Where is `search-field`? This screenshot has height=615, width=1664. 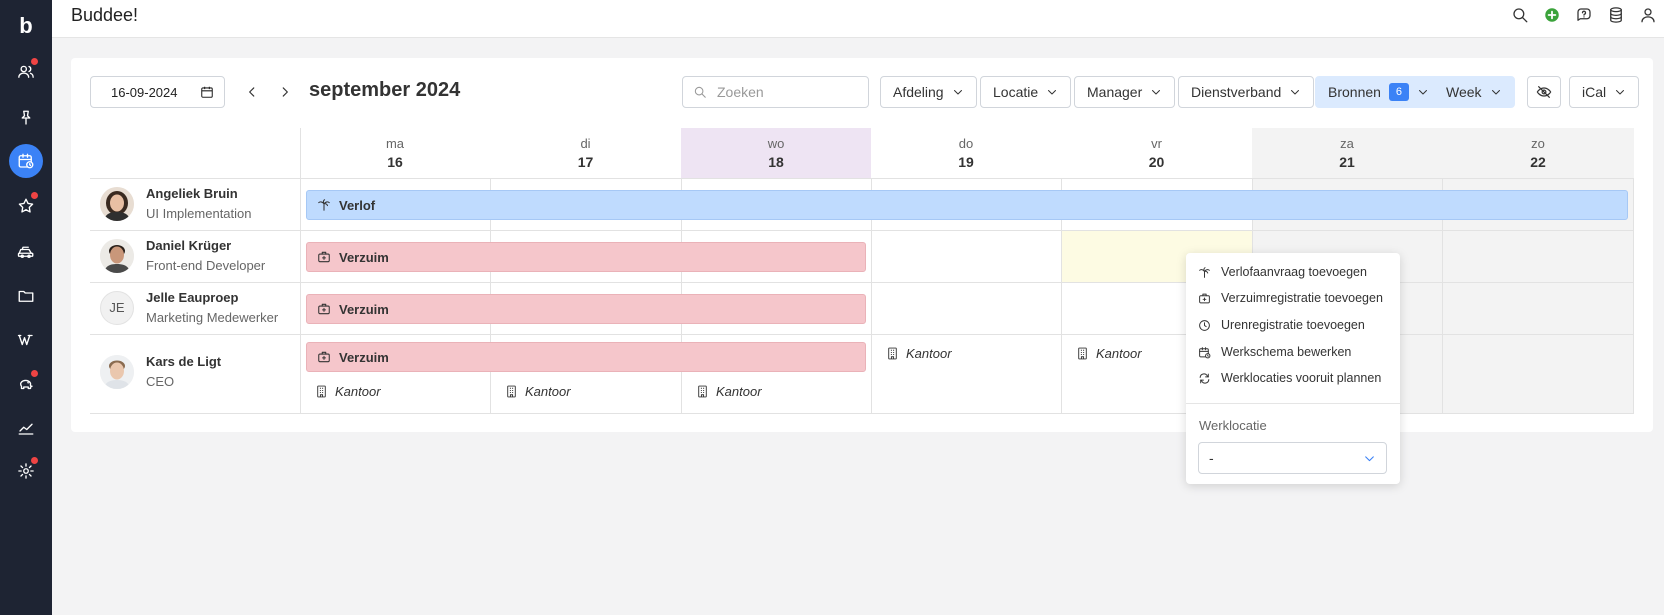
search-field is located at coordinates (775, 92).